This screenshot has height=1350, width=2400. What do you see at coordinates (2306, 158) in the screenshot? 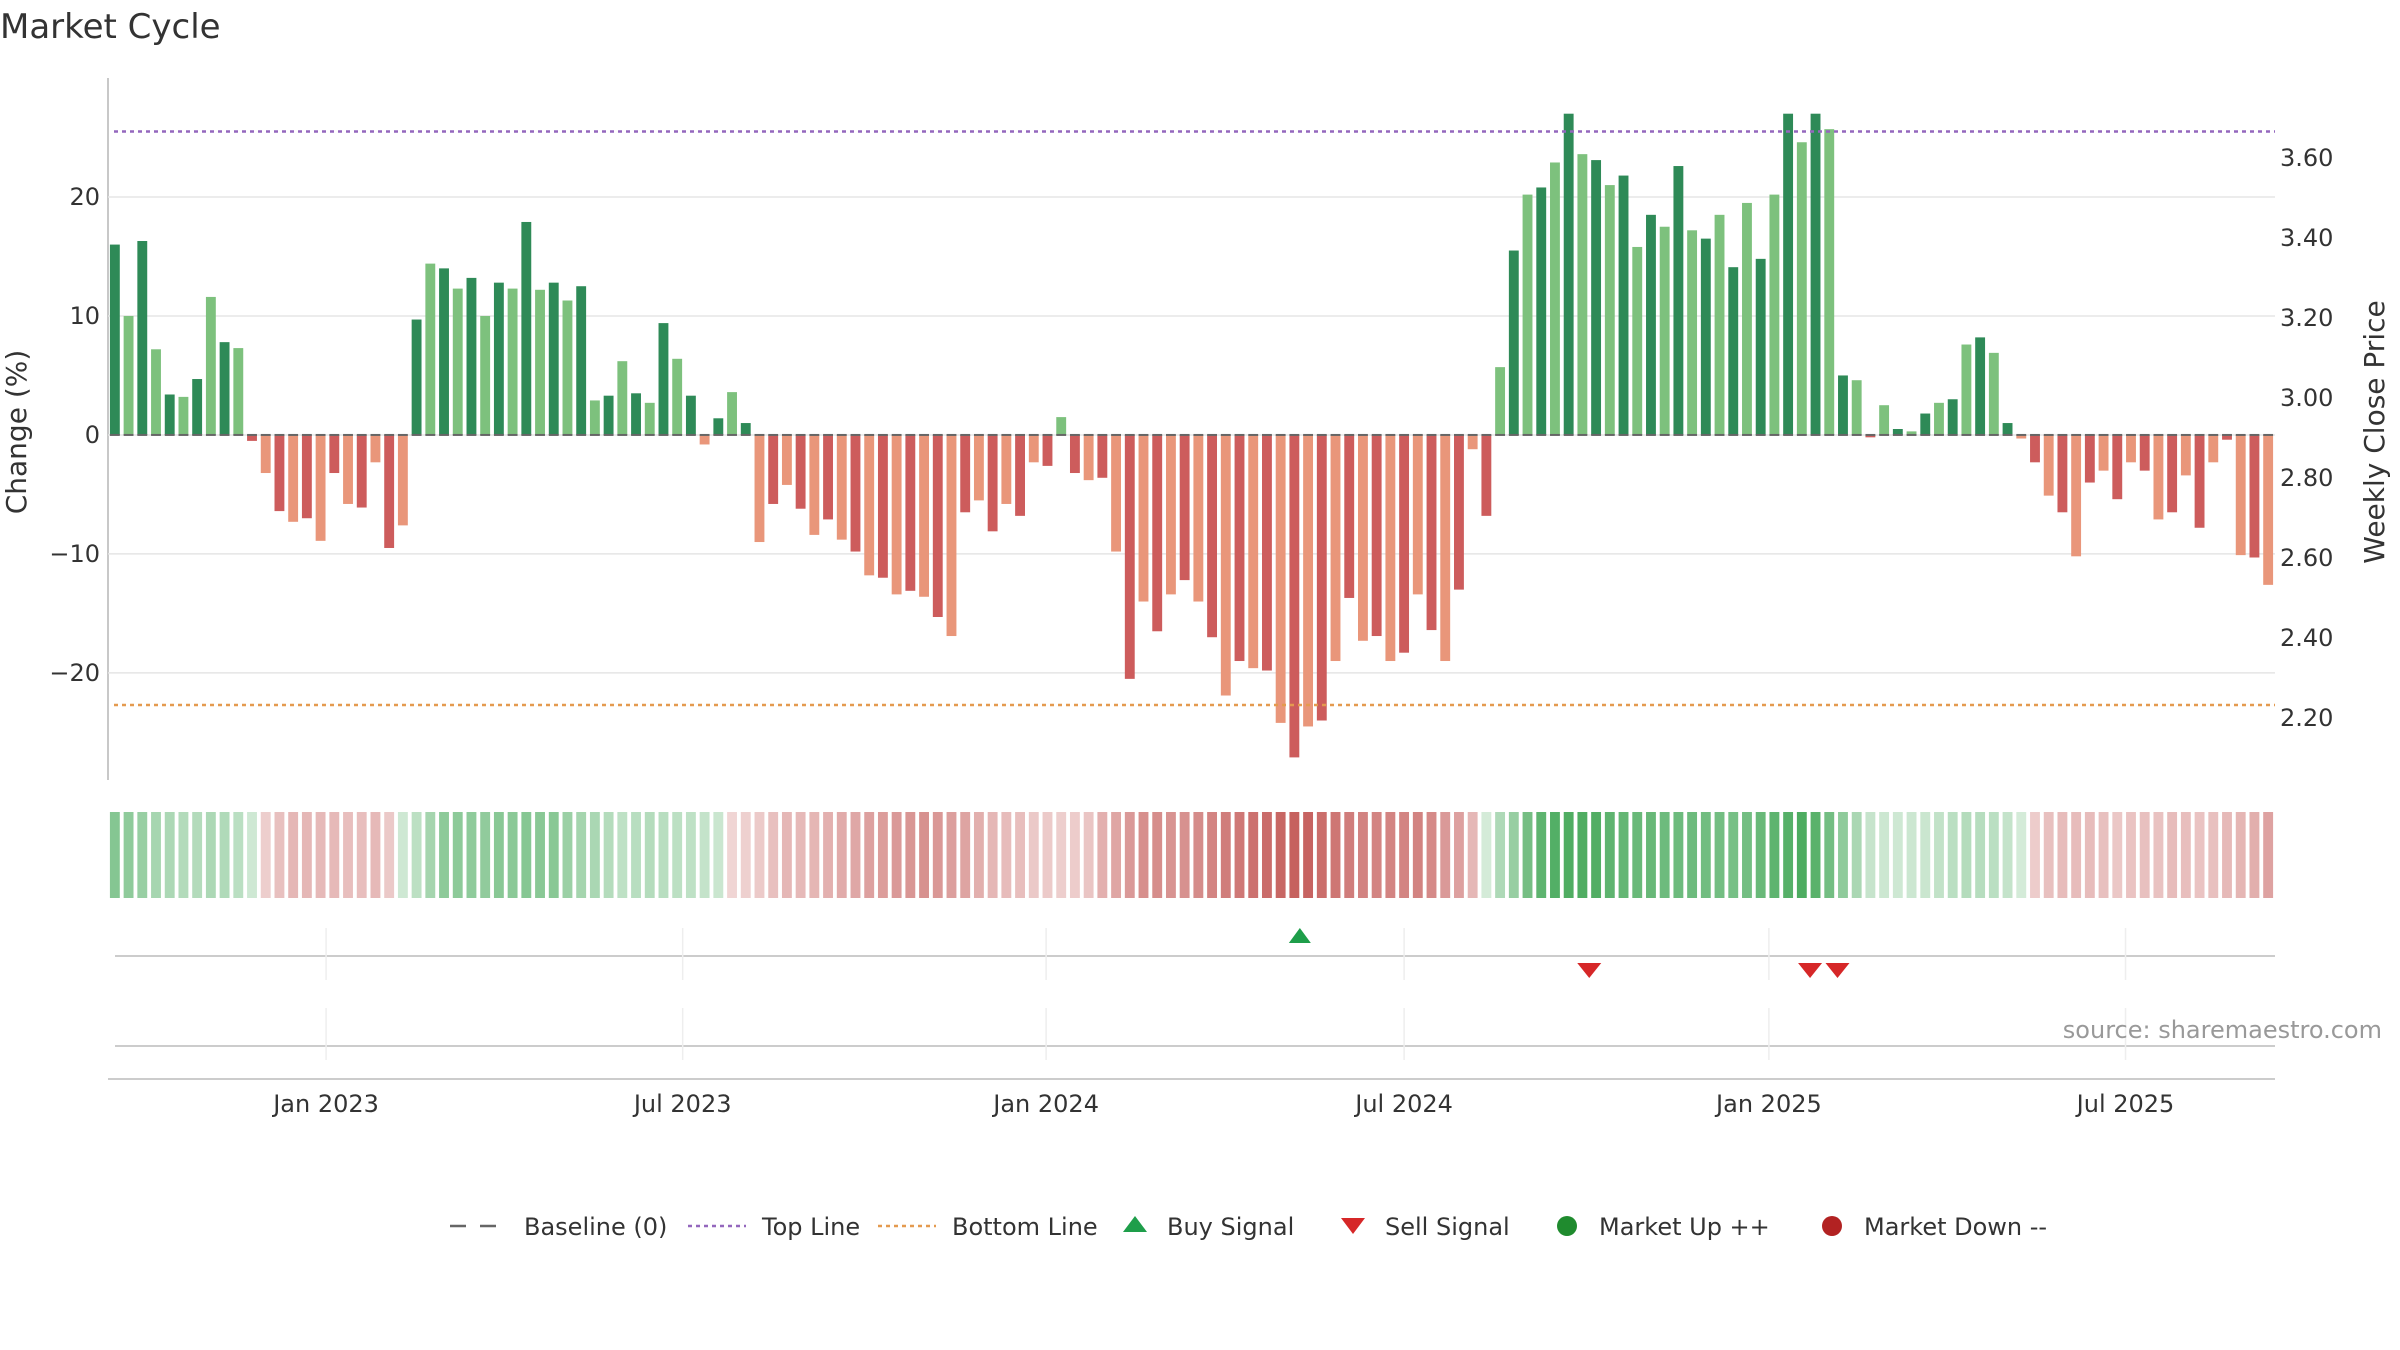
I see `y2-tick-label: 3.60` at bounding box center [2306, 158].